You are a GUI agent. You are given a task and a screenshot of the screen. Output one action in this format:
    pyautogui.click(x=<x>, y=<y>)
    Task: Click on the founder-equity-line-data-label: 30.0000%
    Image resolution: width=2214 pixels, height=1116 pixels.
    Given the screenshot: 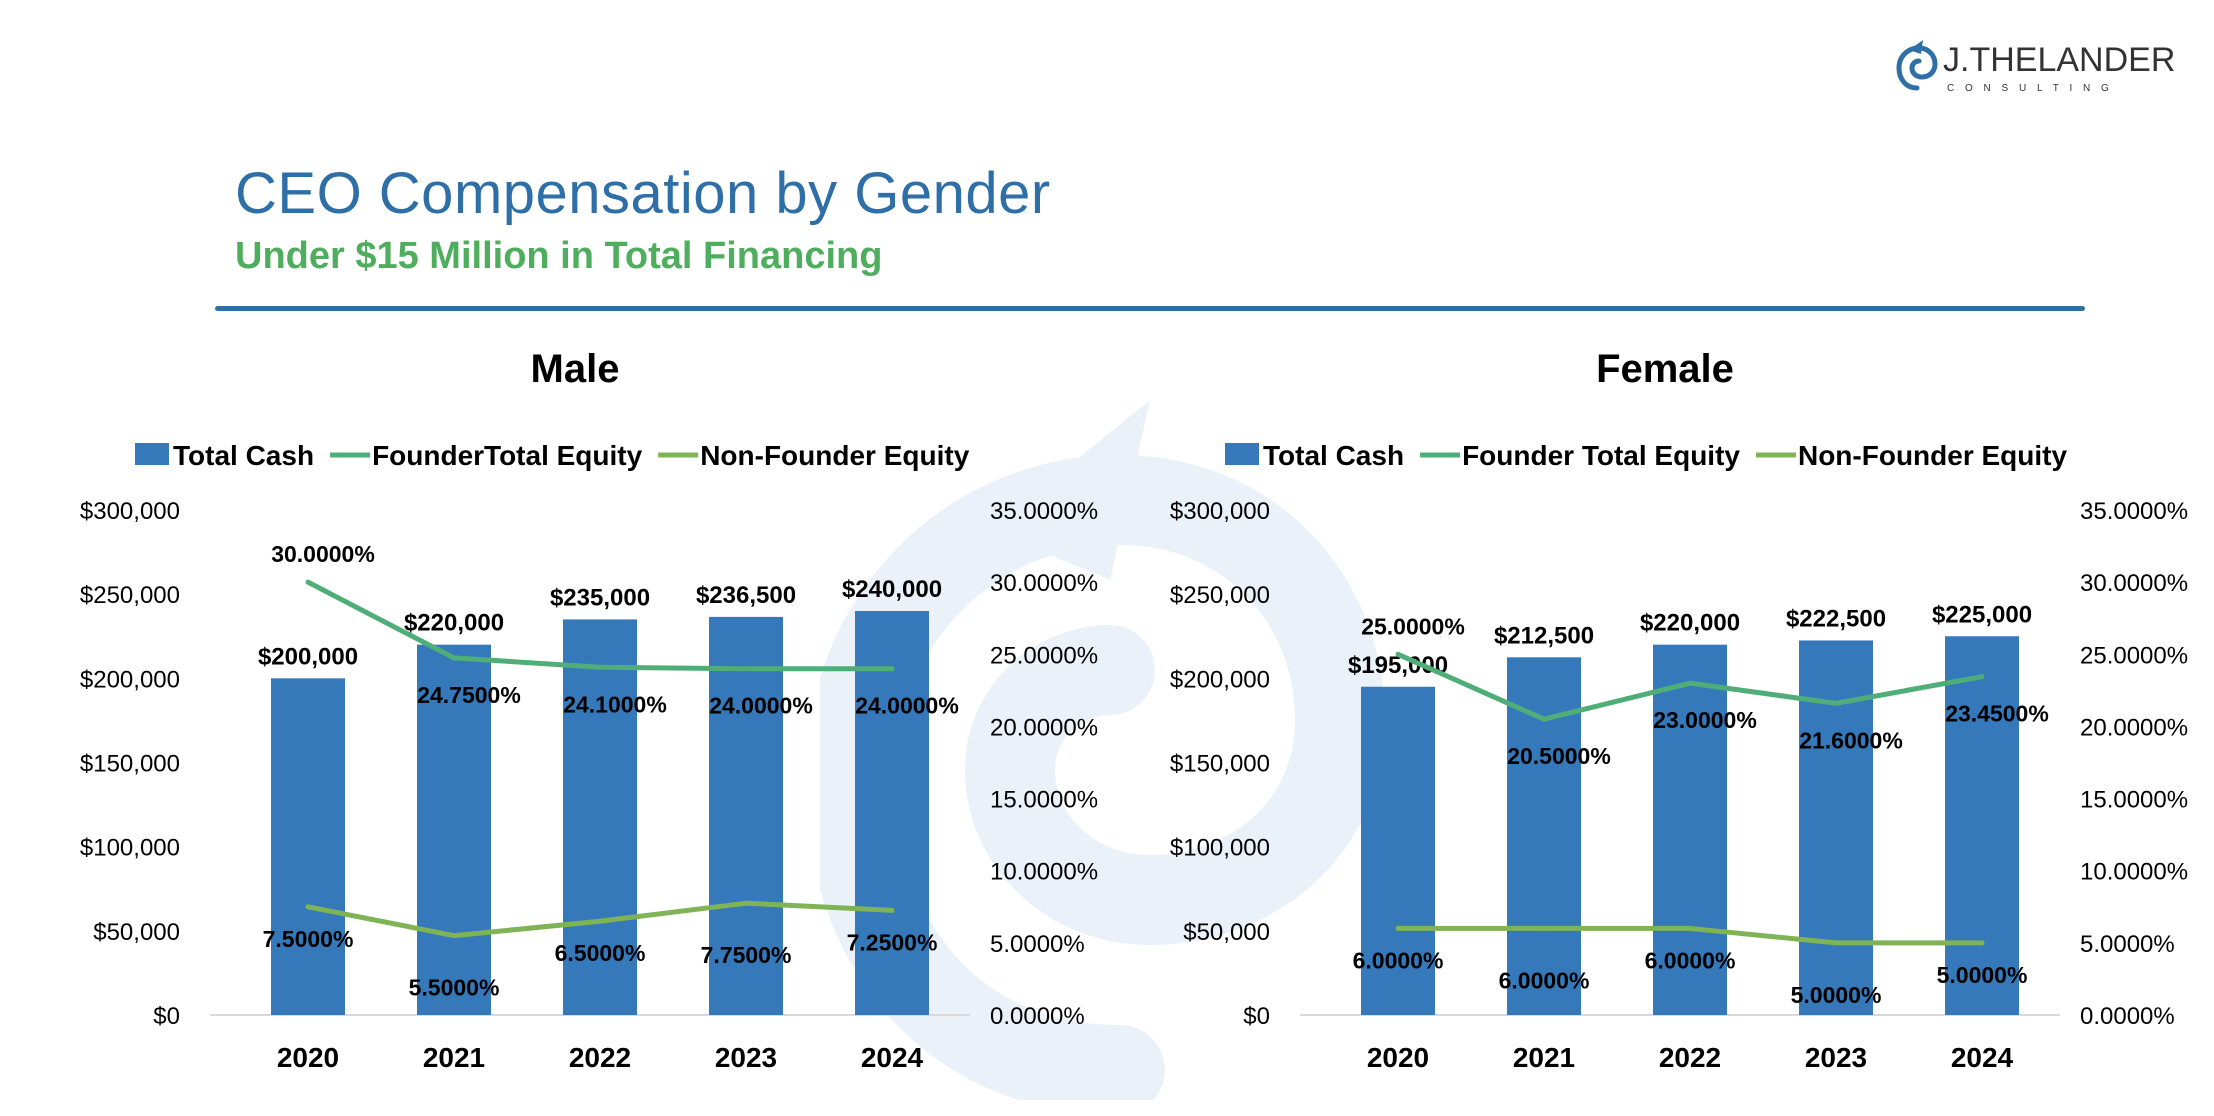 What is the action you would take?
    pyautogui.click(x=323, y=554)
    